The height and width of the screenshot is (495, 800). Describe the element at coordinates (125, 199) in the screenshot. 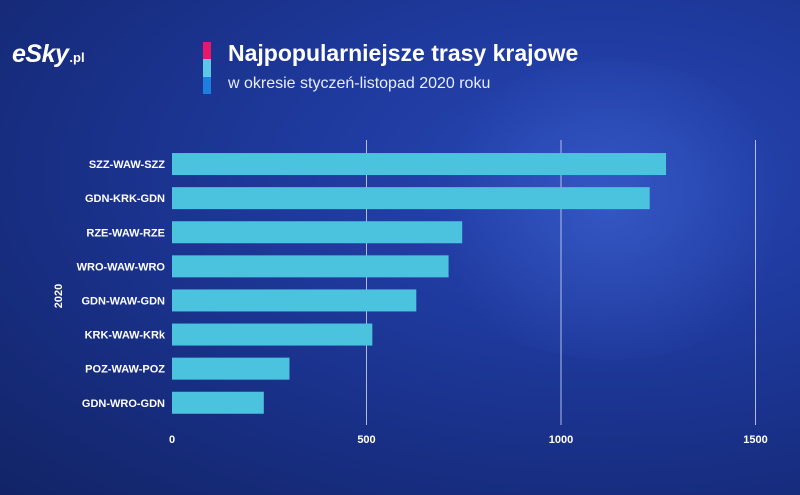

I see `category-label: GDN-KRK-GDN` at that location.